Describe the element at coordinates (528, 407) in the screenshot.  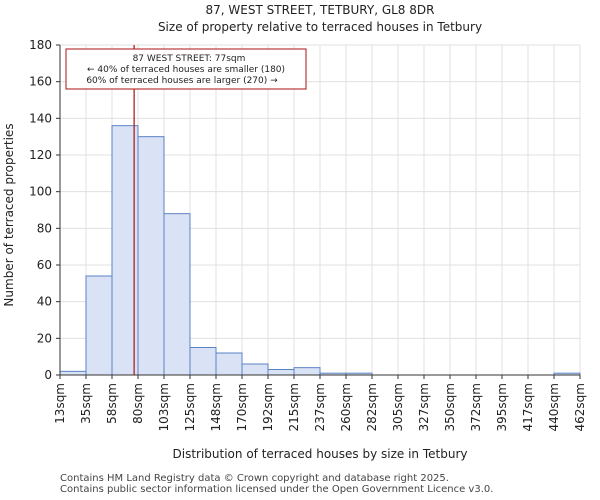
I see `x-tick-label: 417sqm` at that location.